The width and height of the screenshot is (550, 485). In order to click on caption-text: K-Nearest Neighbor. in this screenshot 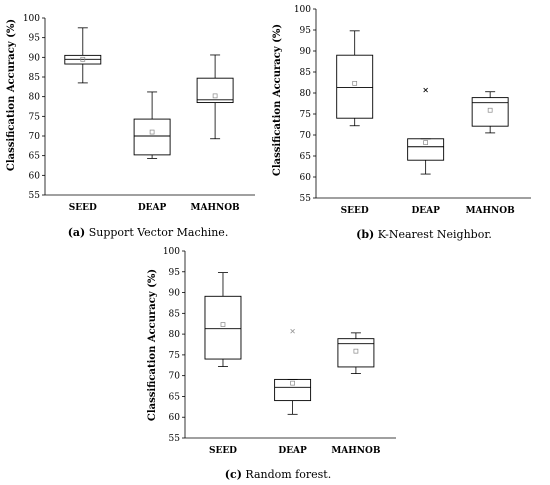, I will do `click(433, 234)`.